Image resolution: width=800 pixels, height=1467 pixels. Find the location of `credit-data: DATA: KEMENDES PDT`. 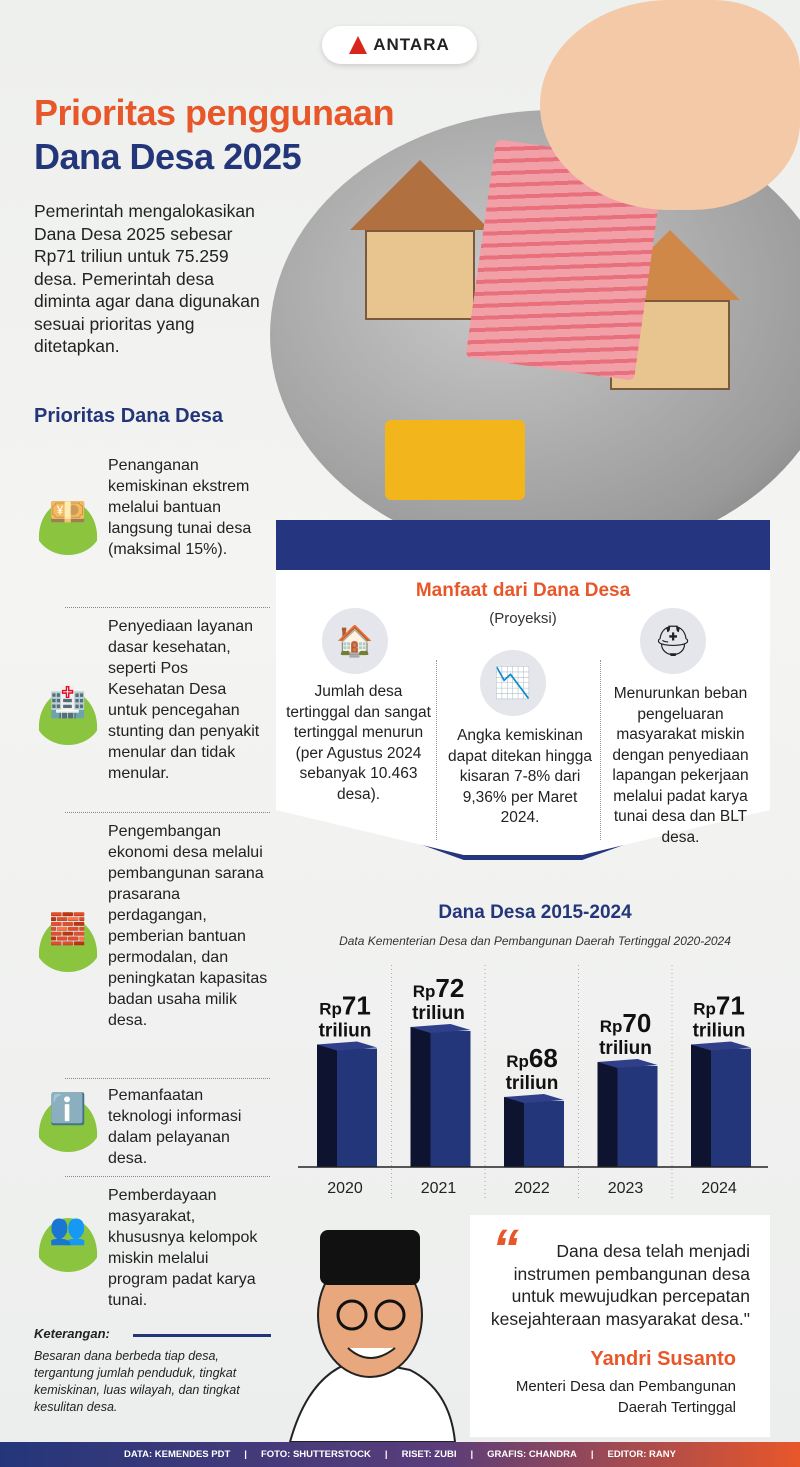

credit-data: DATA: KEMENDES PDT is located at coordinates (177, 1454).